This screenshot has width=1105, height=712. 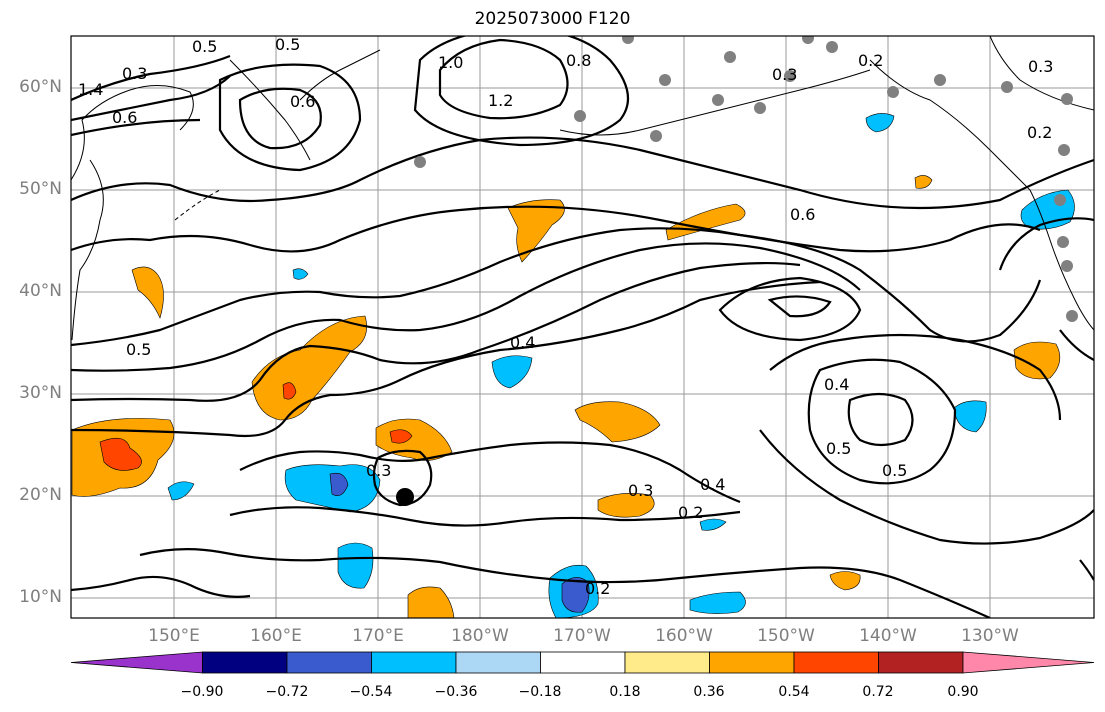 What do you see at coordinates (456, 692) in the screenshot?
I see `colorbar-tick-label: −0.36` at bounding box center [456, 692].